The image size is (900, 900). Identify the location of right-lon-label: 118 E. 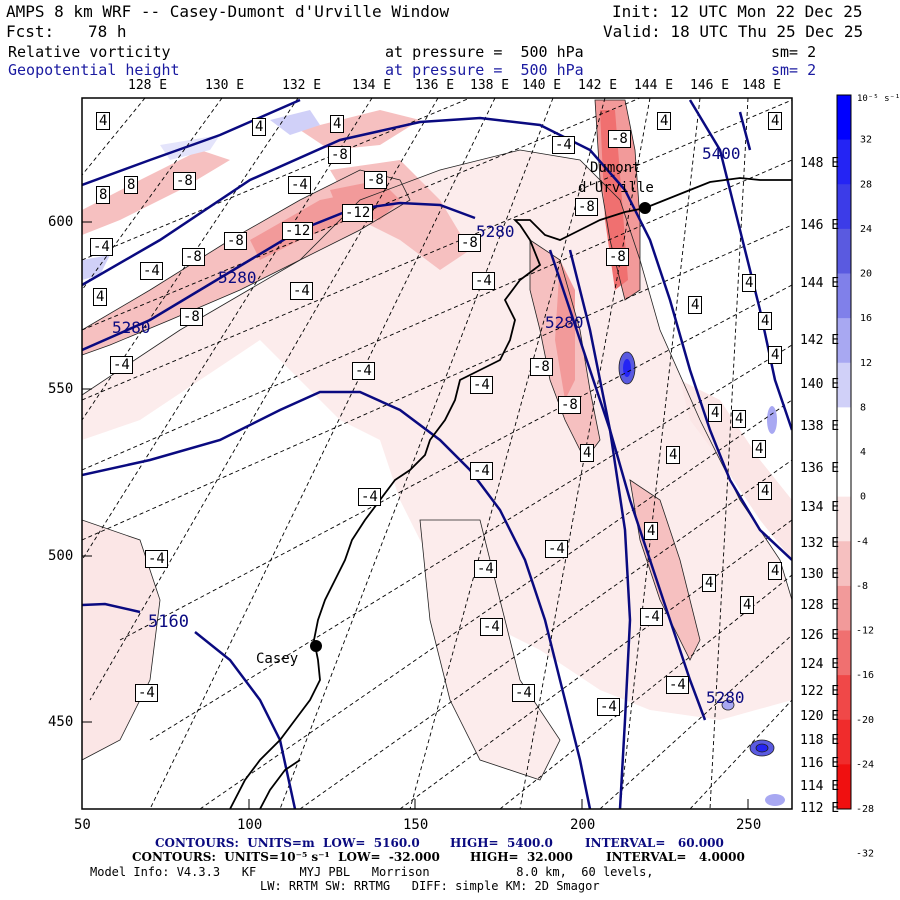
(820, 740).